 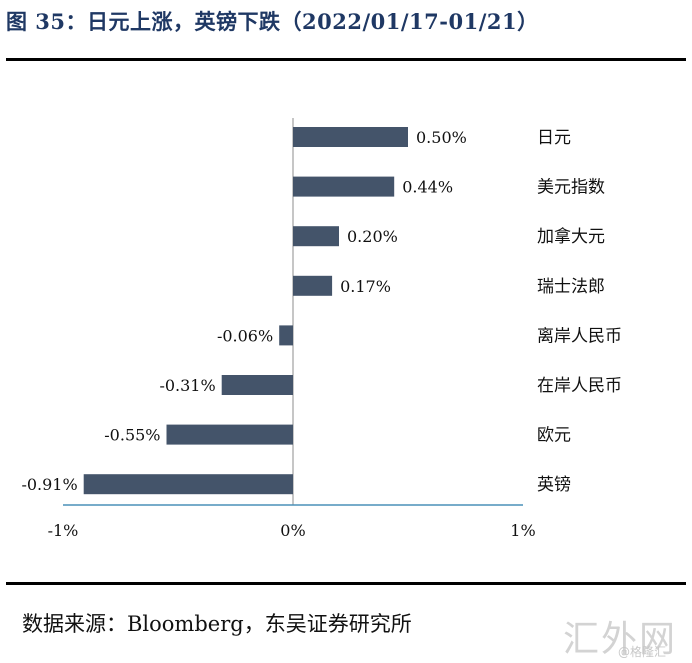 What do you see at coordinates (620, 639) in the screenshot?
I see `watermark: 汇外网` at bounding box center [620, 639].